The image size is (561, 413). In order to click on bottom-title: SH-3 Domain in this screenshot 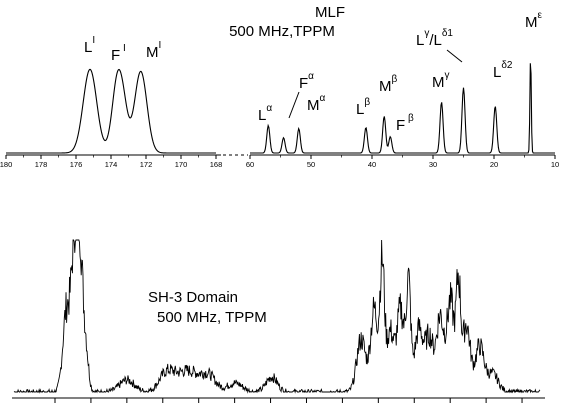, I will do `click(193, 297)`.